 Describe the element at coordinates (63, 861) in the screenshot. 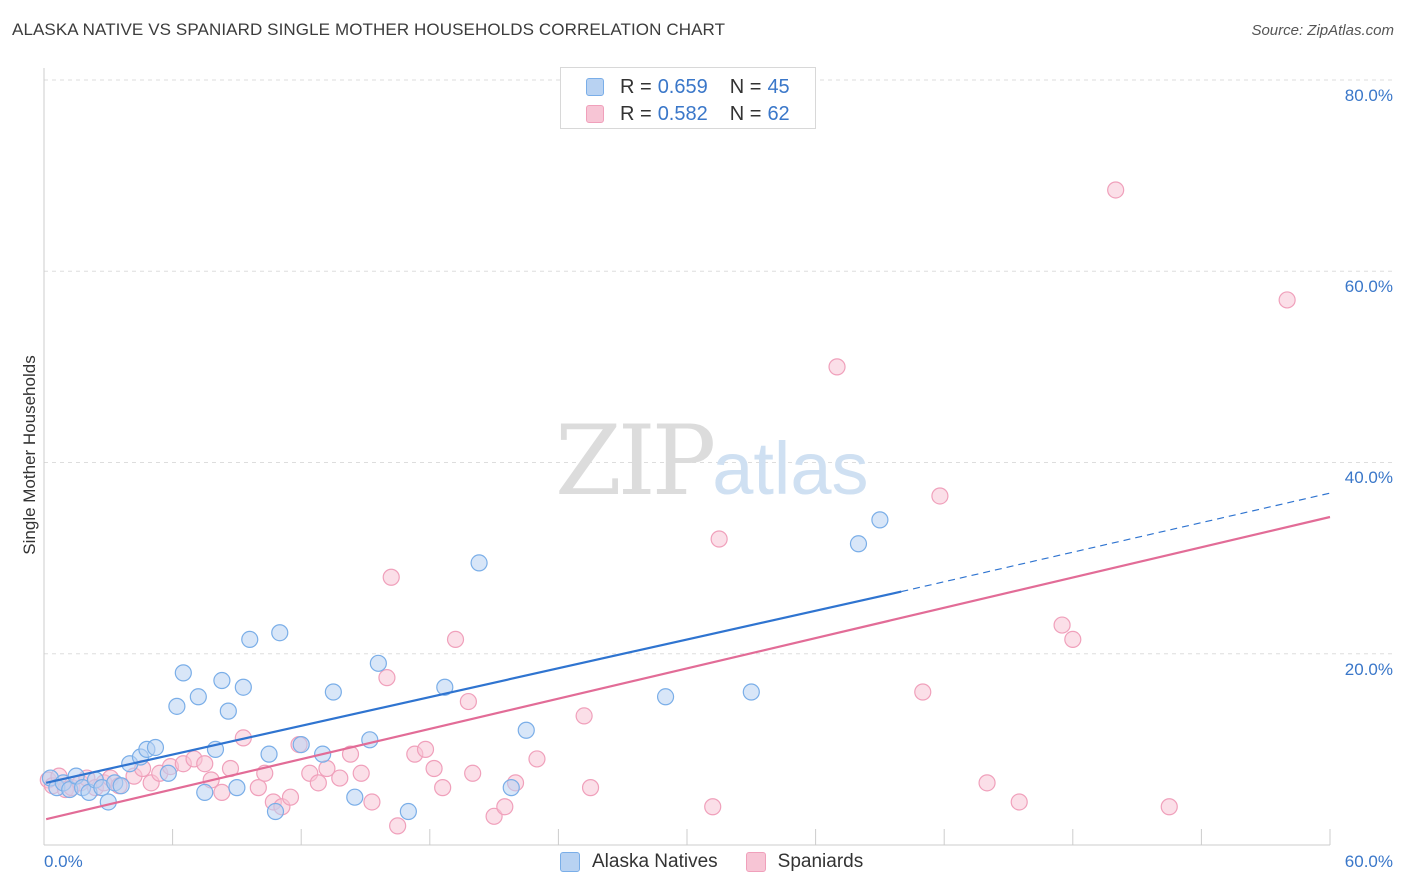

I see `x-tick-label-min: 0.0%` at that location.